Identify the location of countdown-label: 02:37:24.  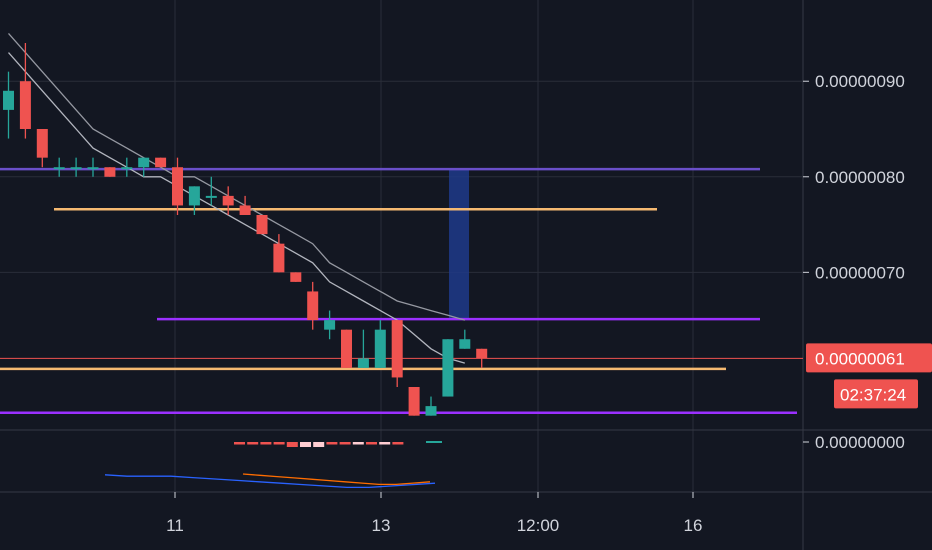
(873, 394).